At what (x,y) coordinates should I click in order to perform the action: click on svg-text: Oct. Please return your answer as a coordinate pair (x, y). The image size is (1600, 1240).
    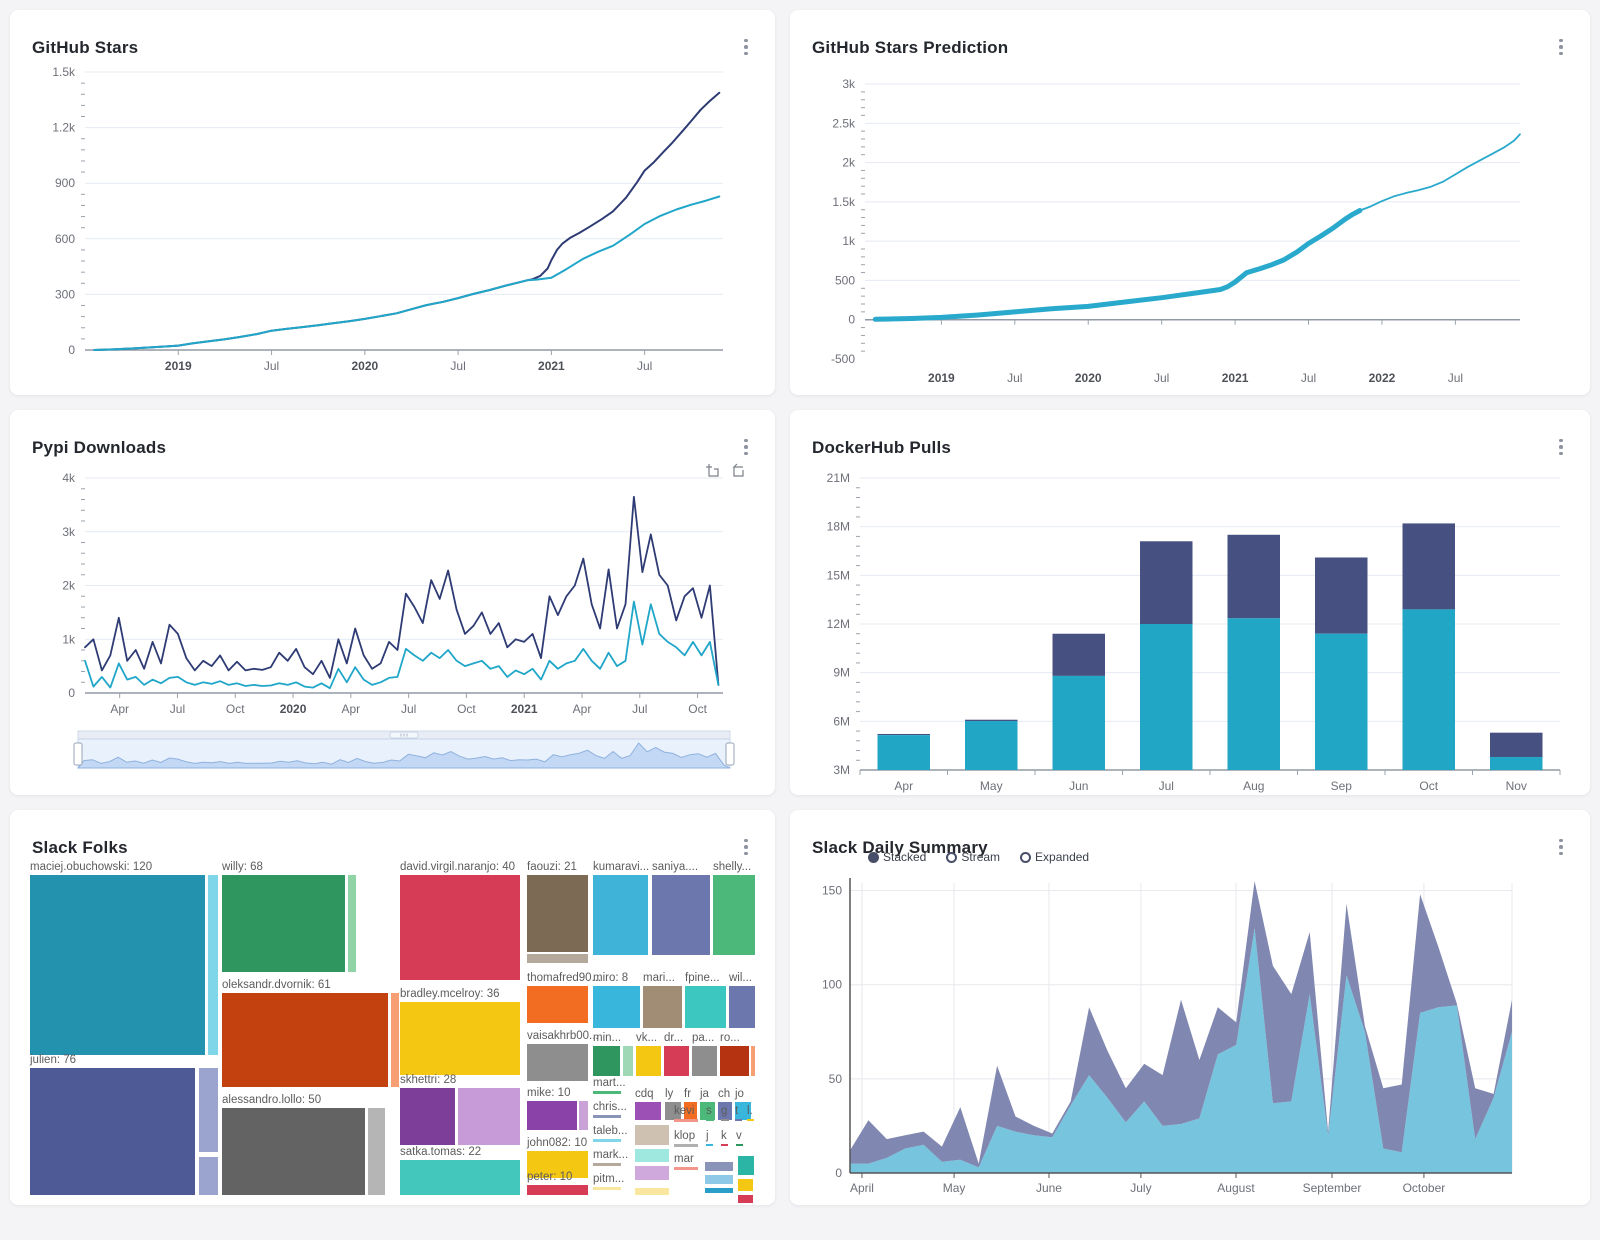
    Looking at the image, I should click on (466, 709).